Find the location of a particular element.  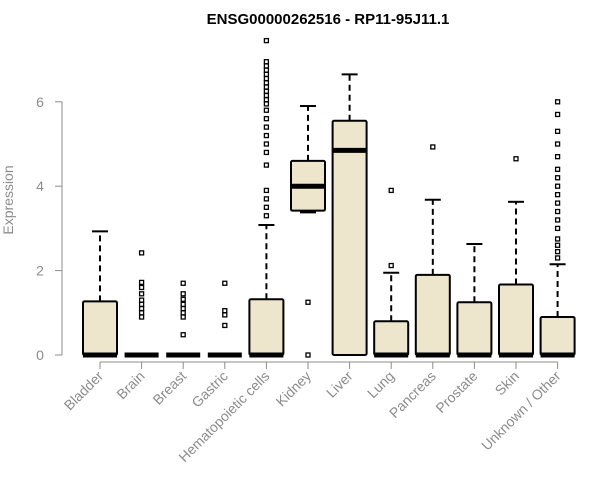

chart-title: ENSG00000262516 - RP11-95J11.1 is located at coordinates (328, 19).